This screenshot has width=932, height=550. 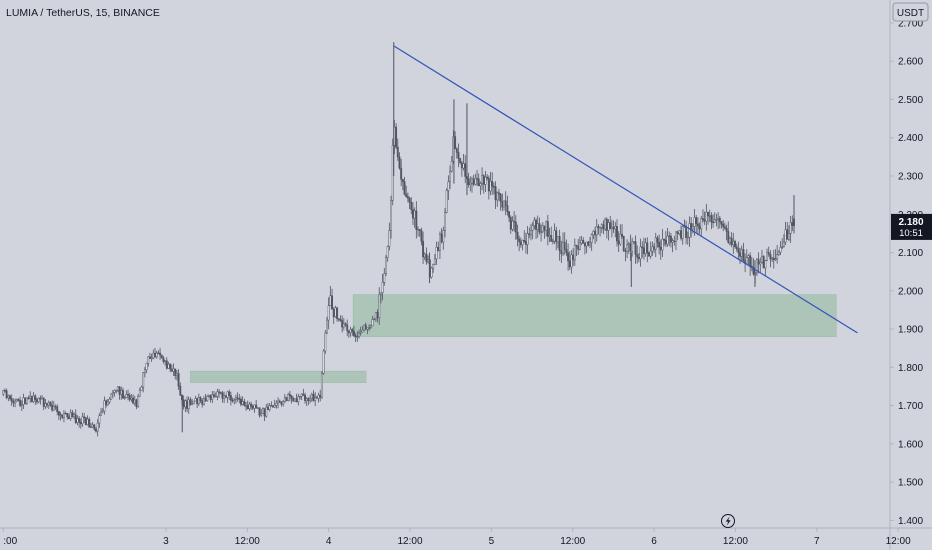 I want to click on time-tick-label: 3, so click(x=166, y=541).